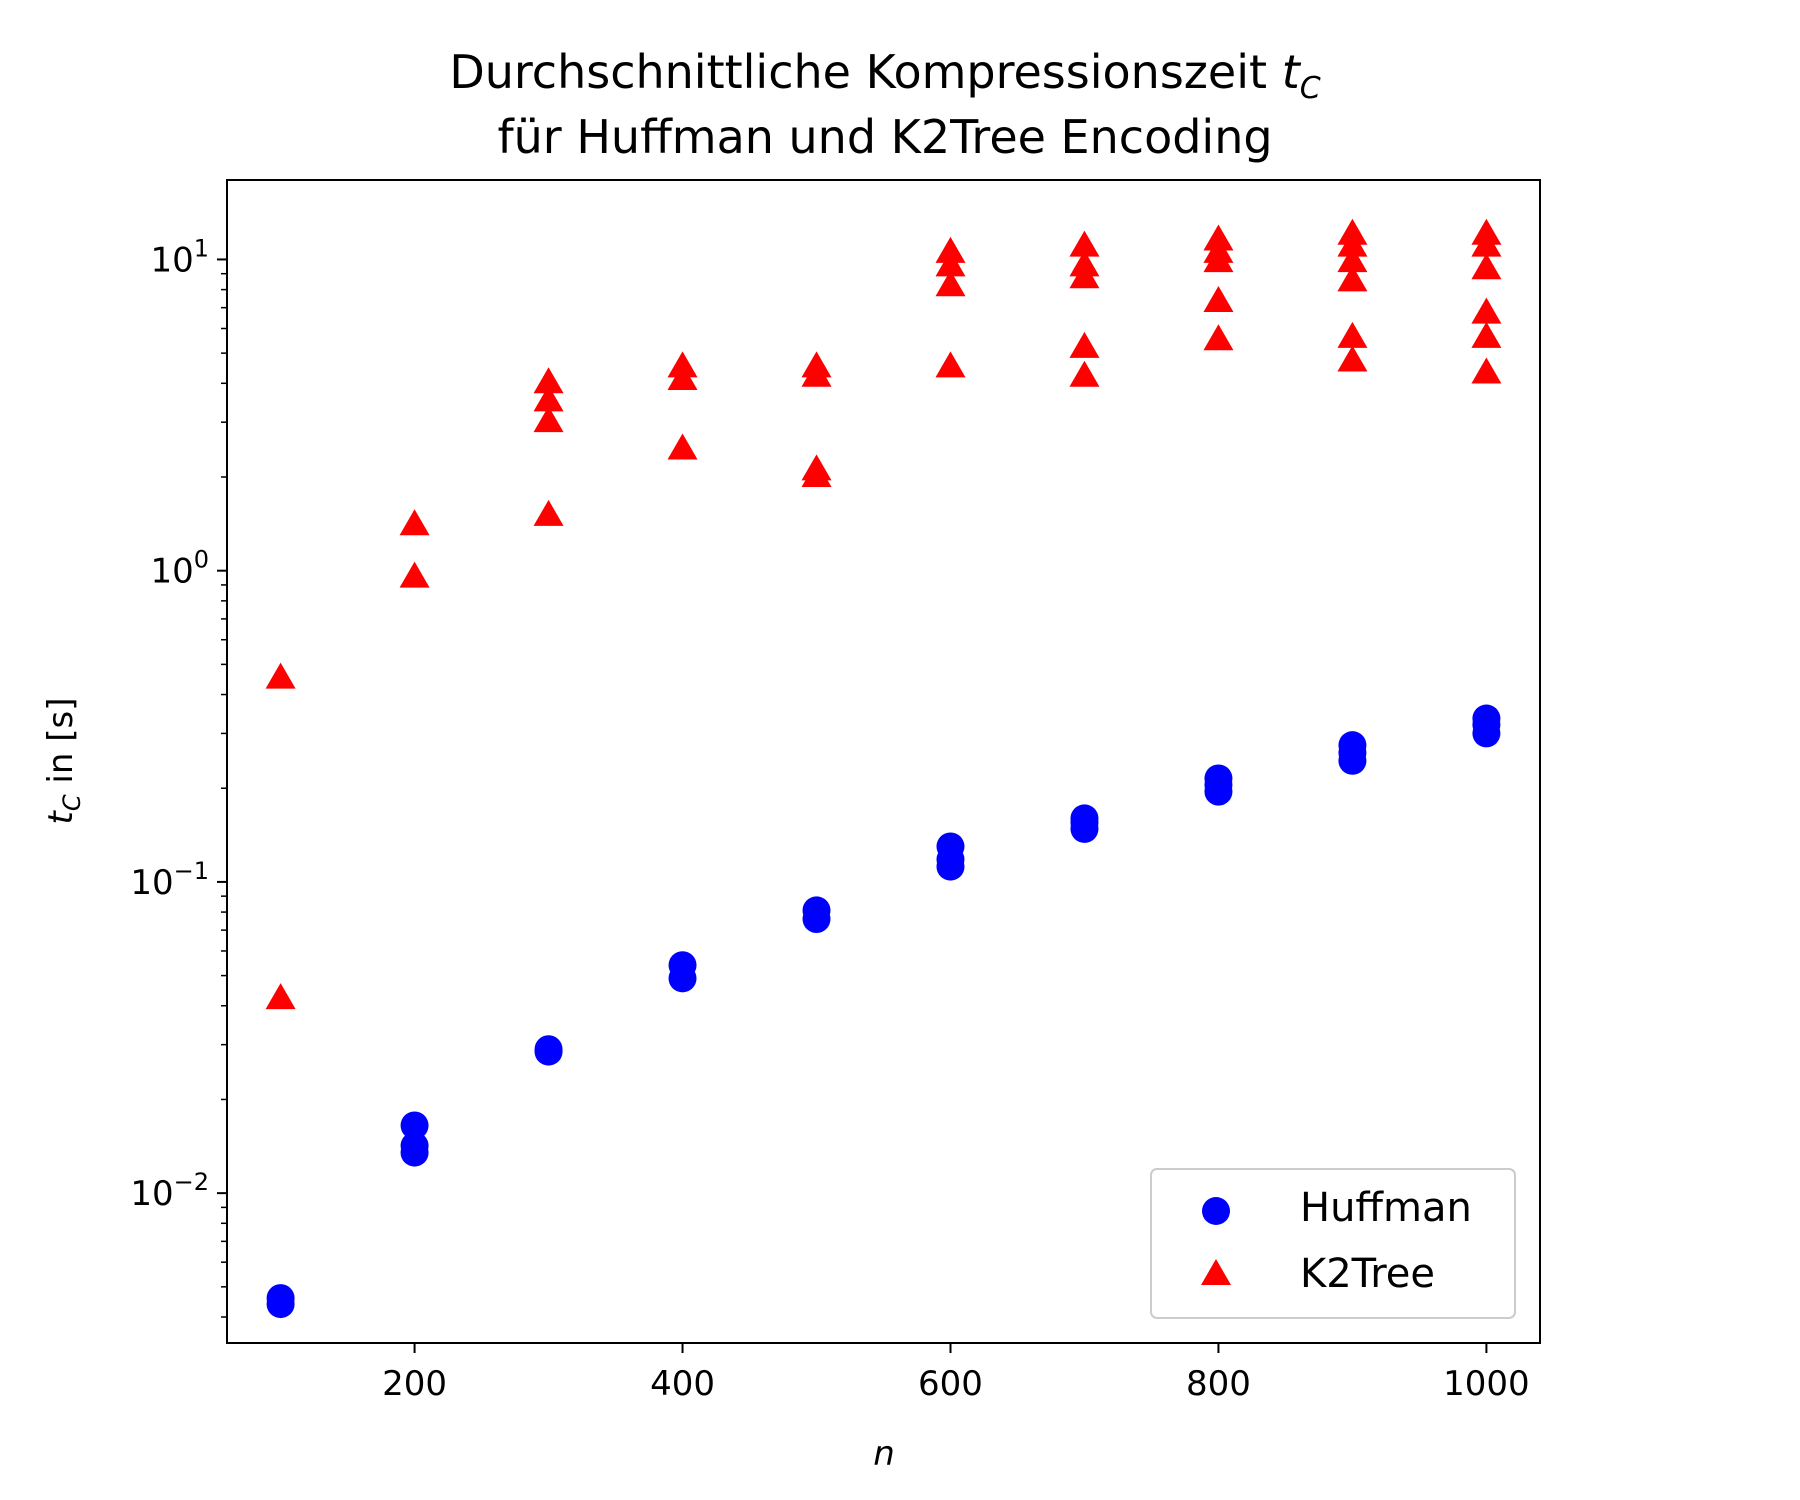 This screenshot has height=1500, width=1800. I want to click on legend-box, so click(1333, 1243).